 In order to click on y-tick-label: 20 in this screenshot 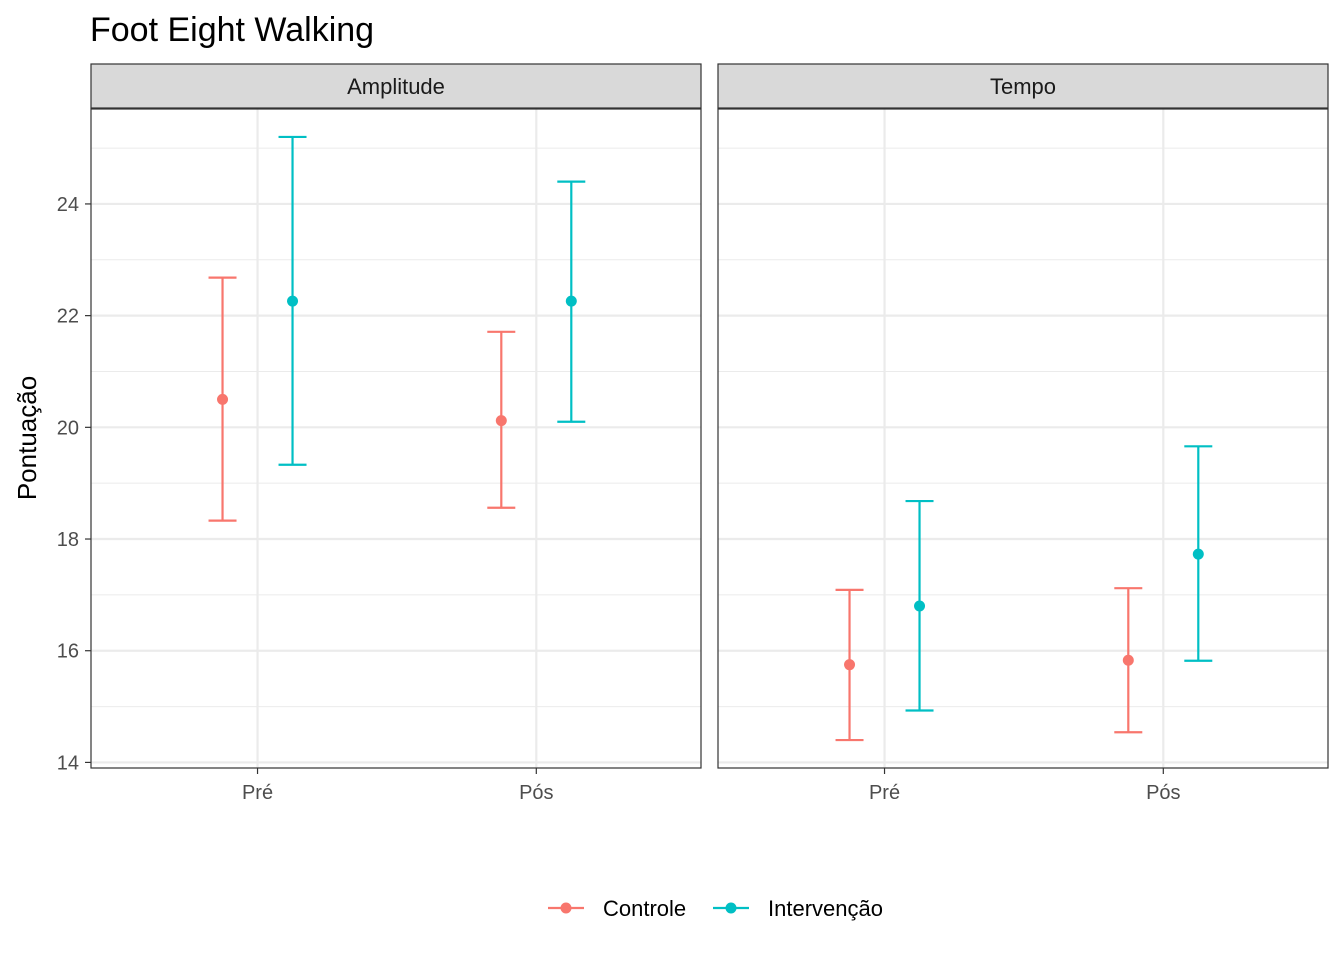, I will do `click(68, 428)`.